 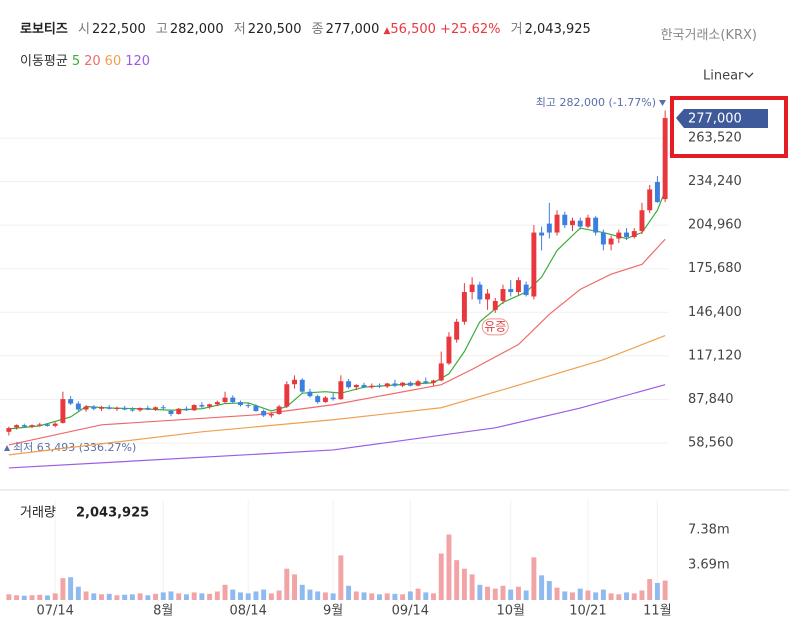 I want to click on up-arrow: ▲, so click(x=387, y=31).